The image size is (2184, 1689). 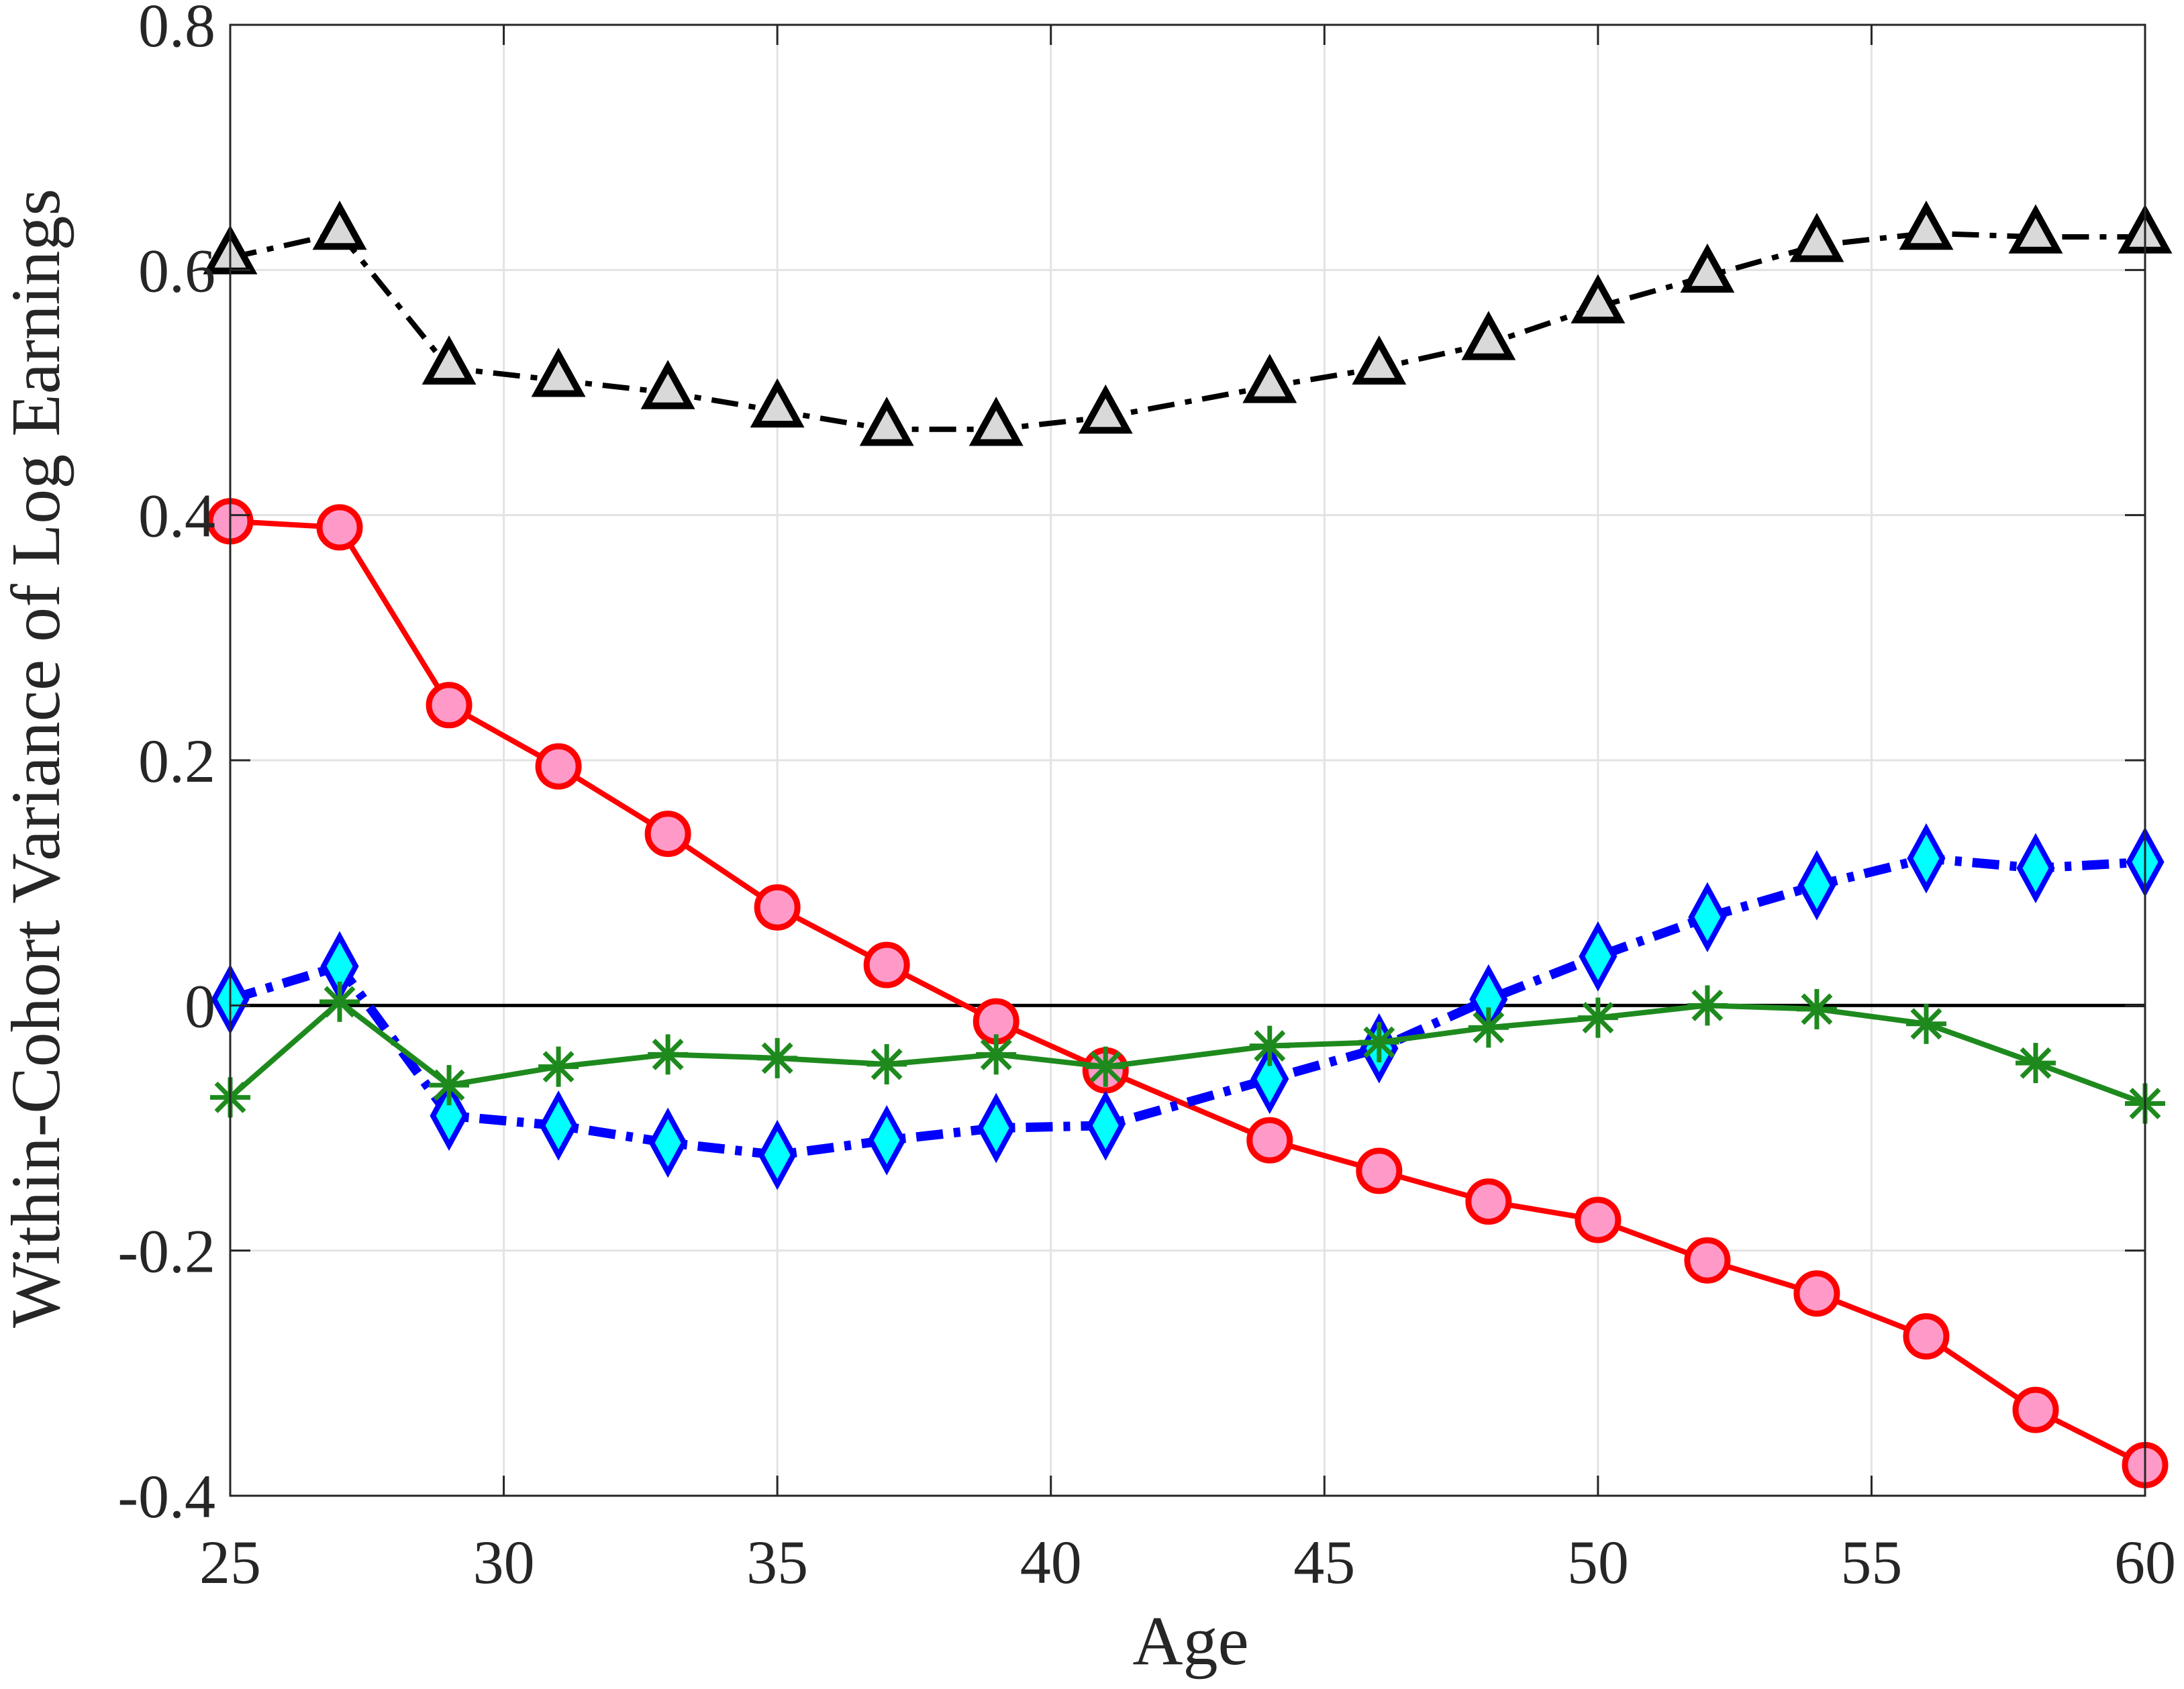 What do you see at coordinates (1188, 1562) in the screenshot?
I see `x-axis-tick-labels: 25 30 35 40 45 50 55 60` at bounding box center [1188, 1562].